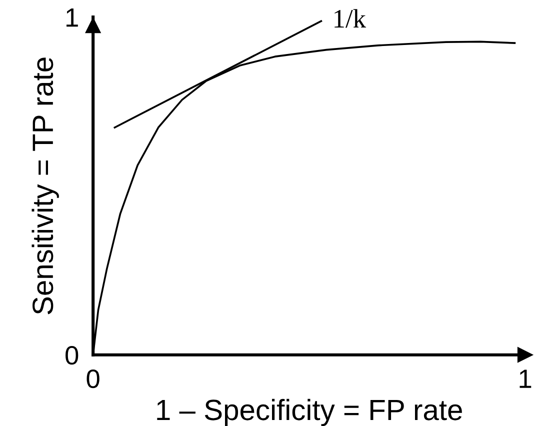 The image size is (538, 426). What do you see at coordinates (309, 412) in the screenshot?
I see `x-axis-title: 1 – Specificity = FP rate` at bounding box center [309, 412].